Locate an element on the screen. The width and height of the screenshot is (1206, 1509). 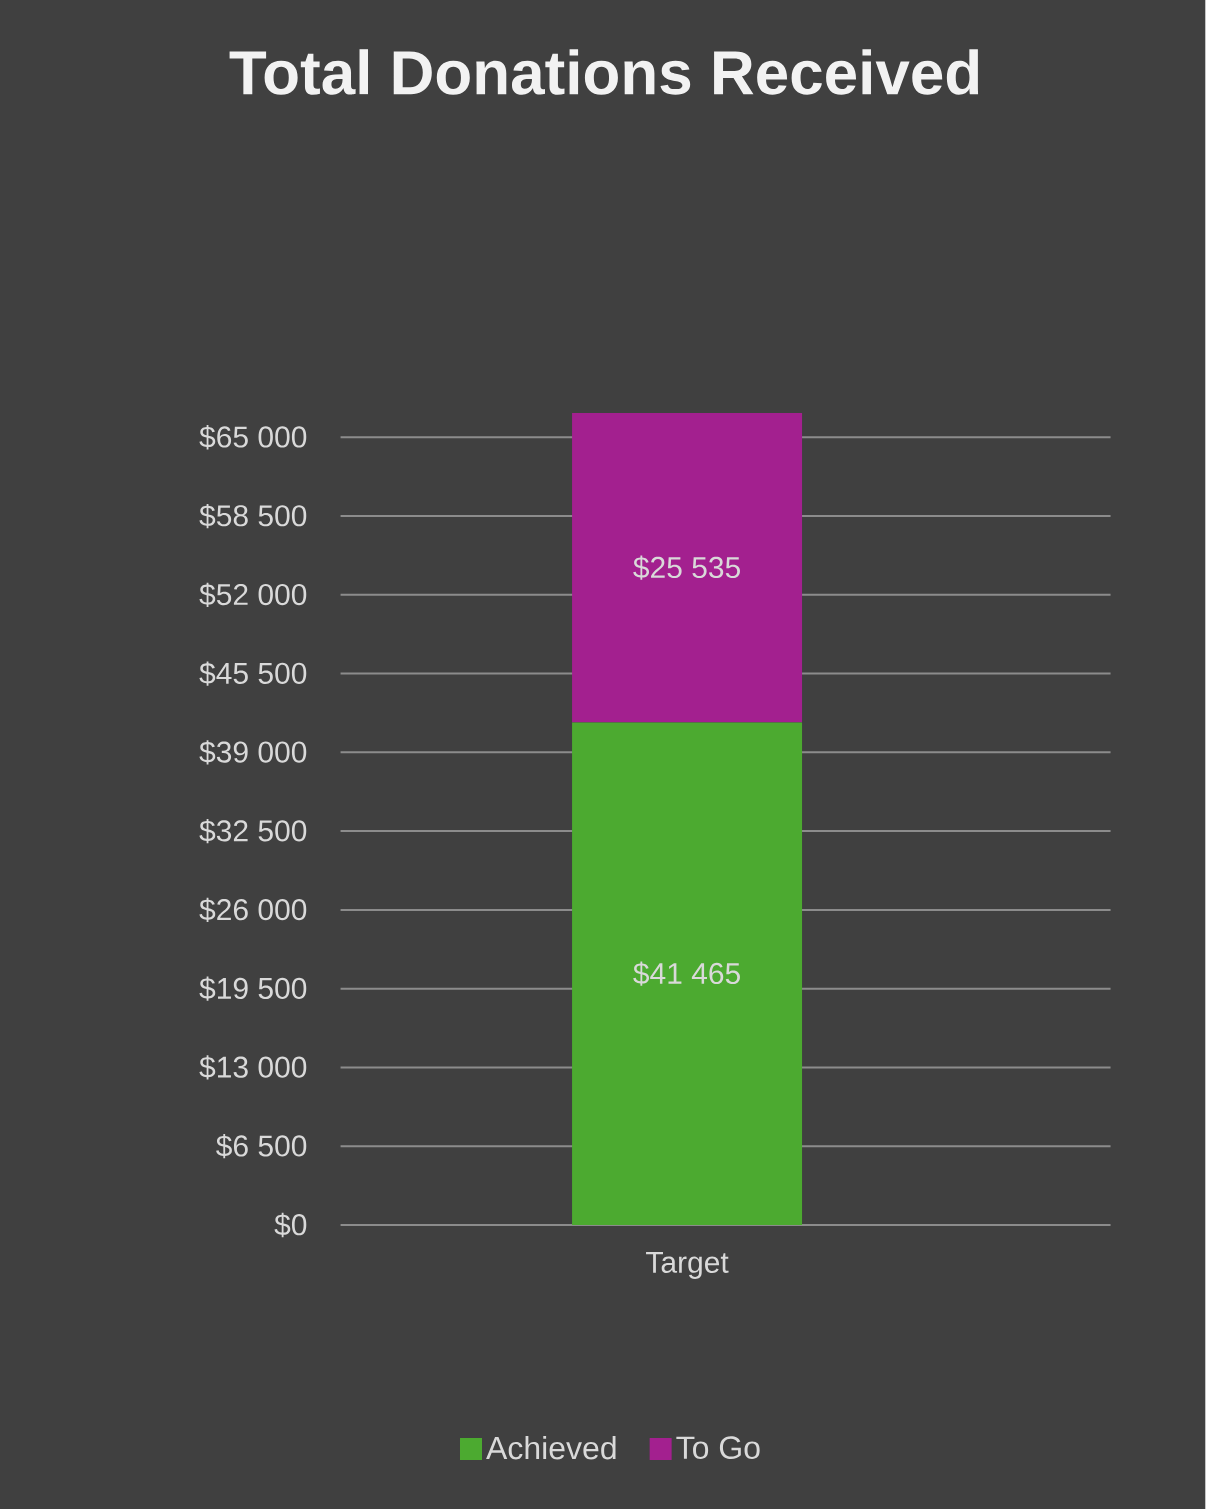
y-tick-label: $6 500 is located at coordinates (261, 1146).